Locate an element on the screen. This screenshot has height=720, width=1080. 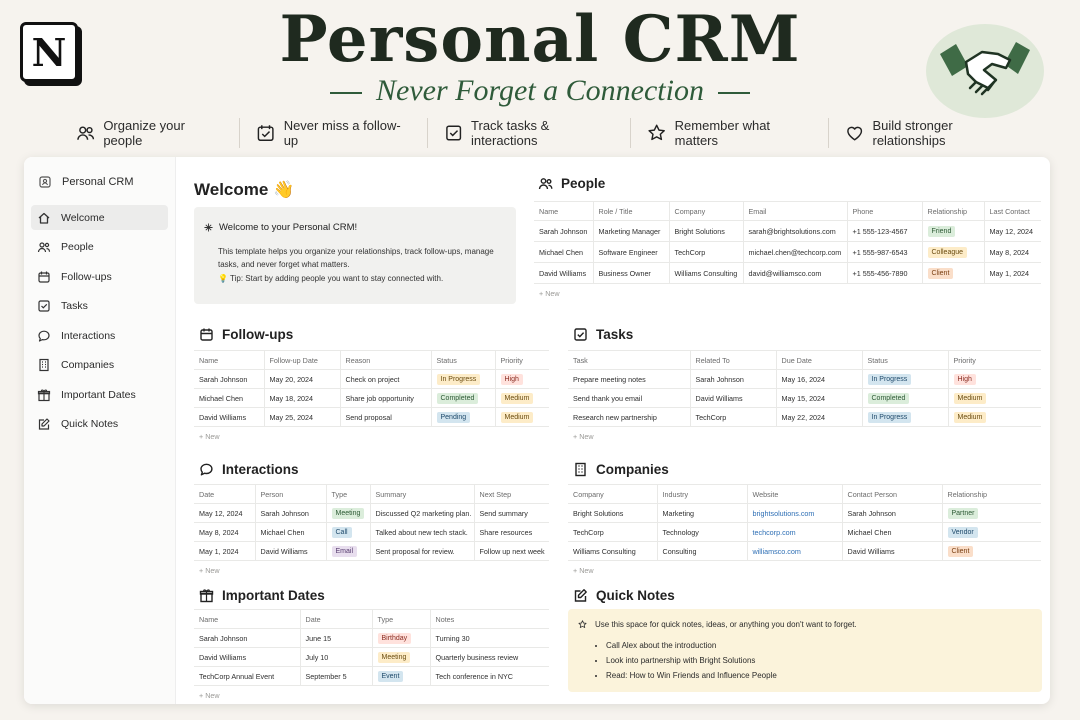
sidebar-item-people: People is located at coordinates (99, 247).